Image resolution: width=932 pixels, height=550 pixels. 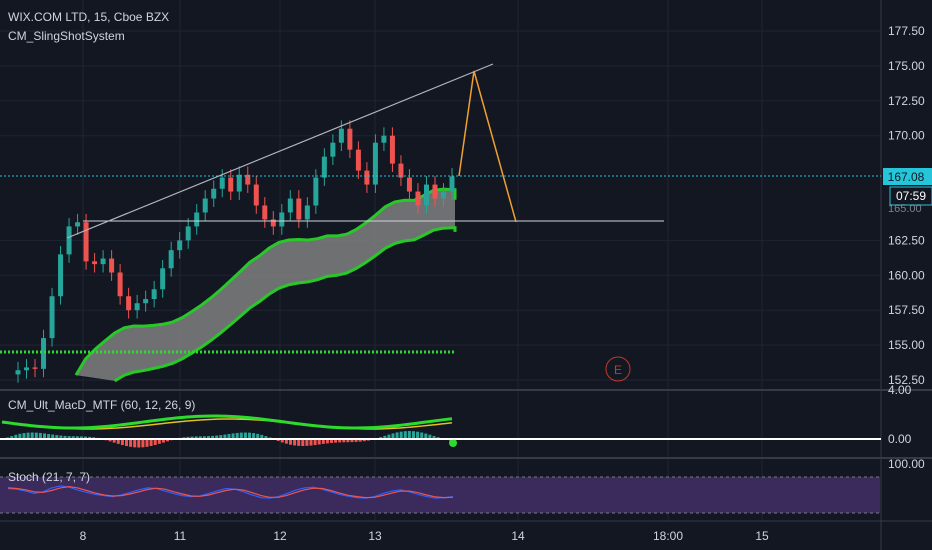 What do you see at coordinates (66, 36) in the screenshot?
I see `study-title: CM_SlingShotSystem` at bounding box center [66, 36].